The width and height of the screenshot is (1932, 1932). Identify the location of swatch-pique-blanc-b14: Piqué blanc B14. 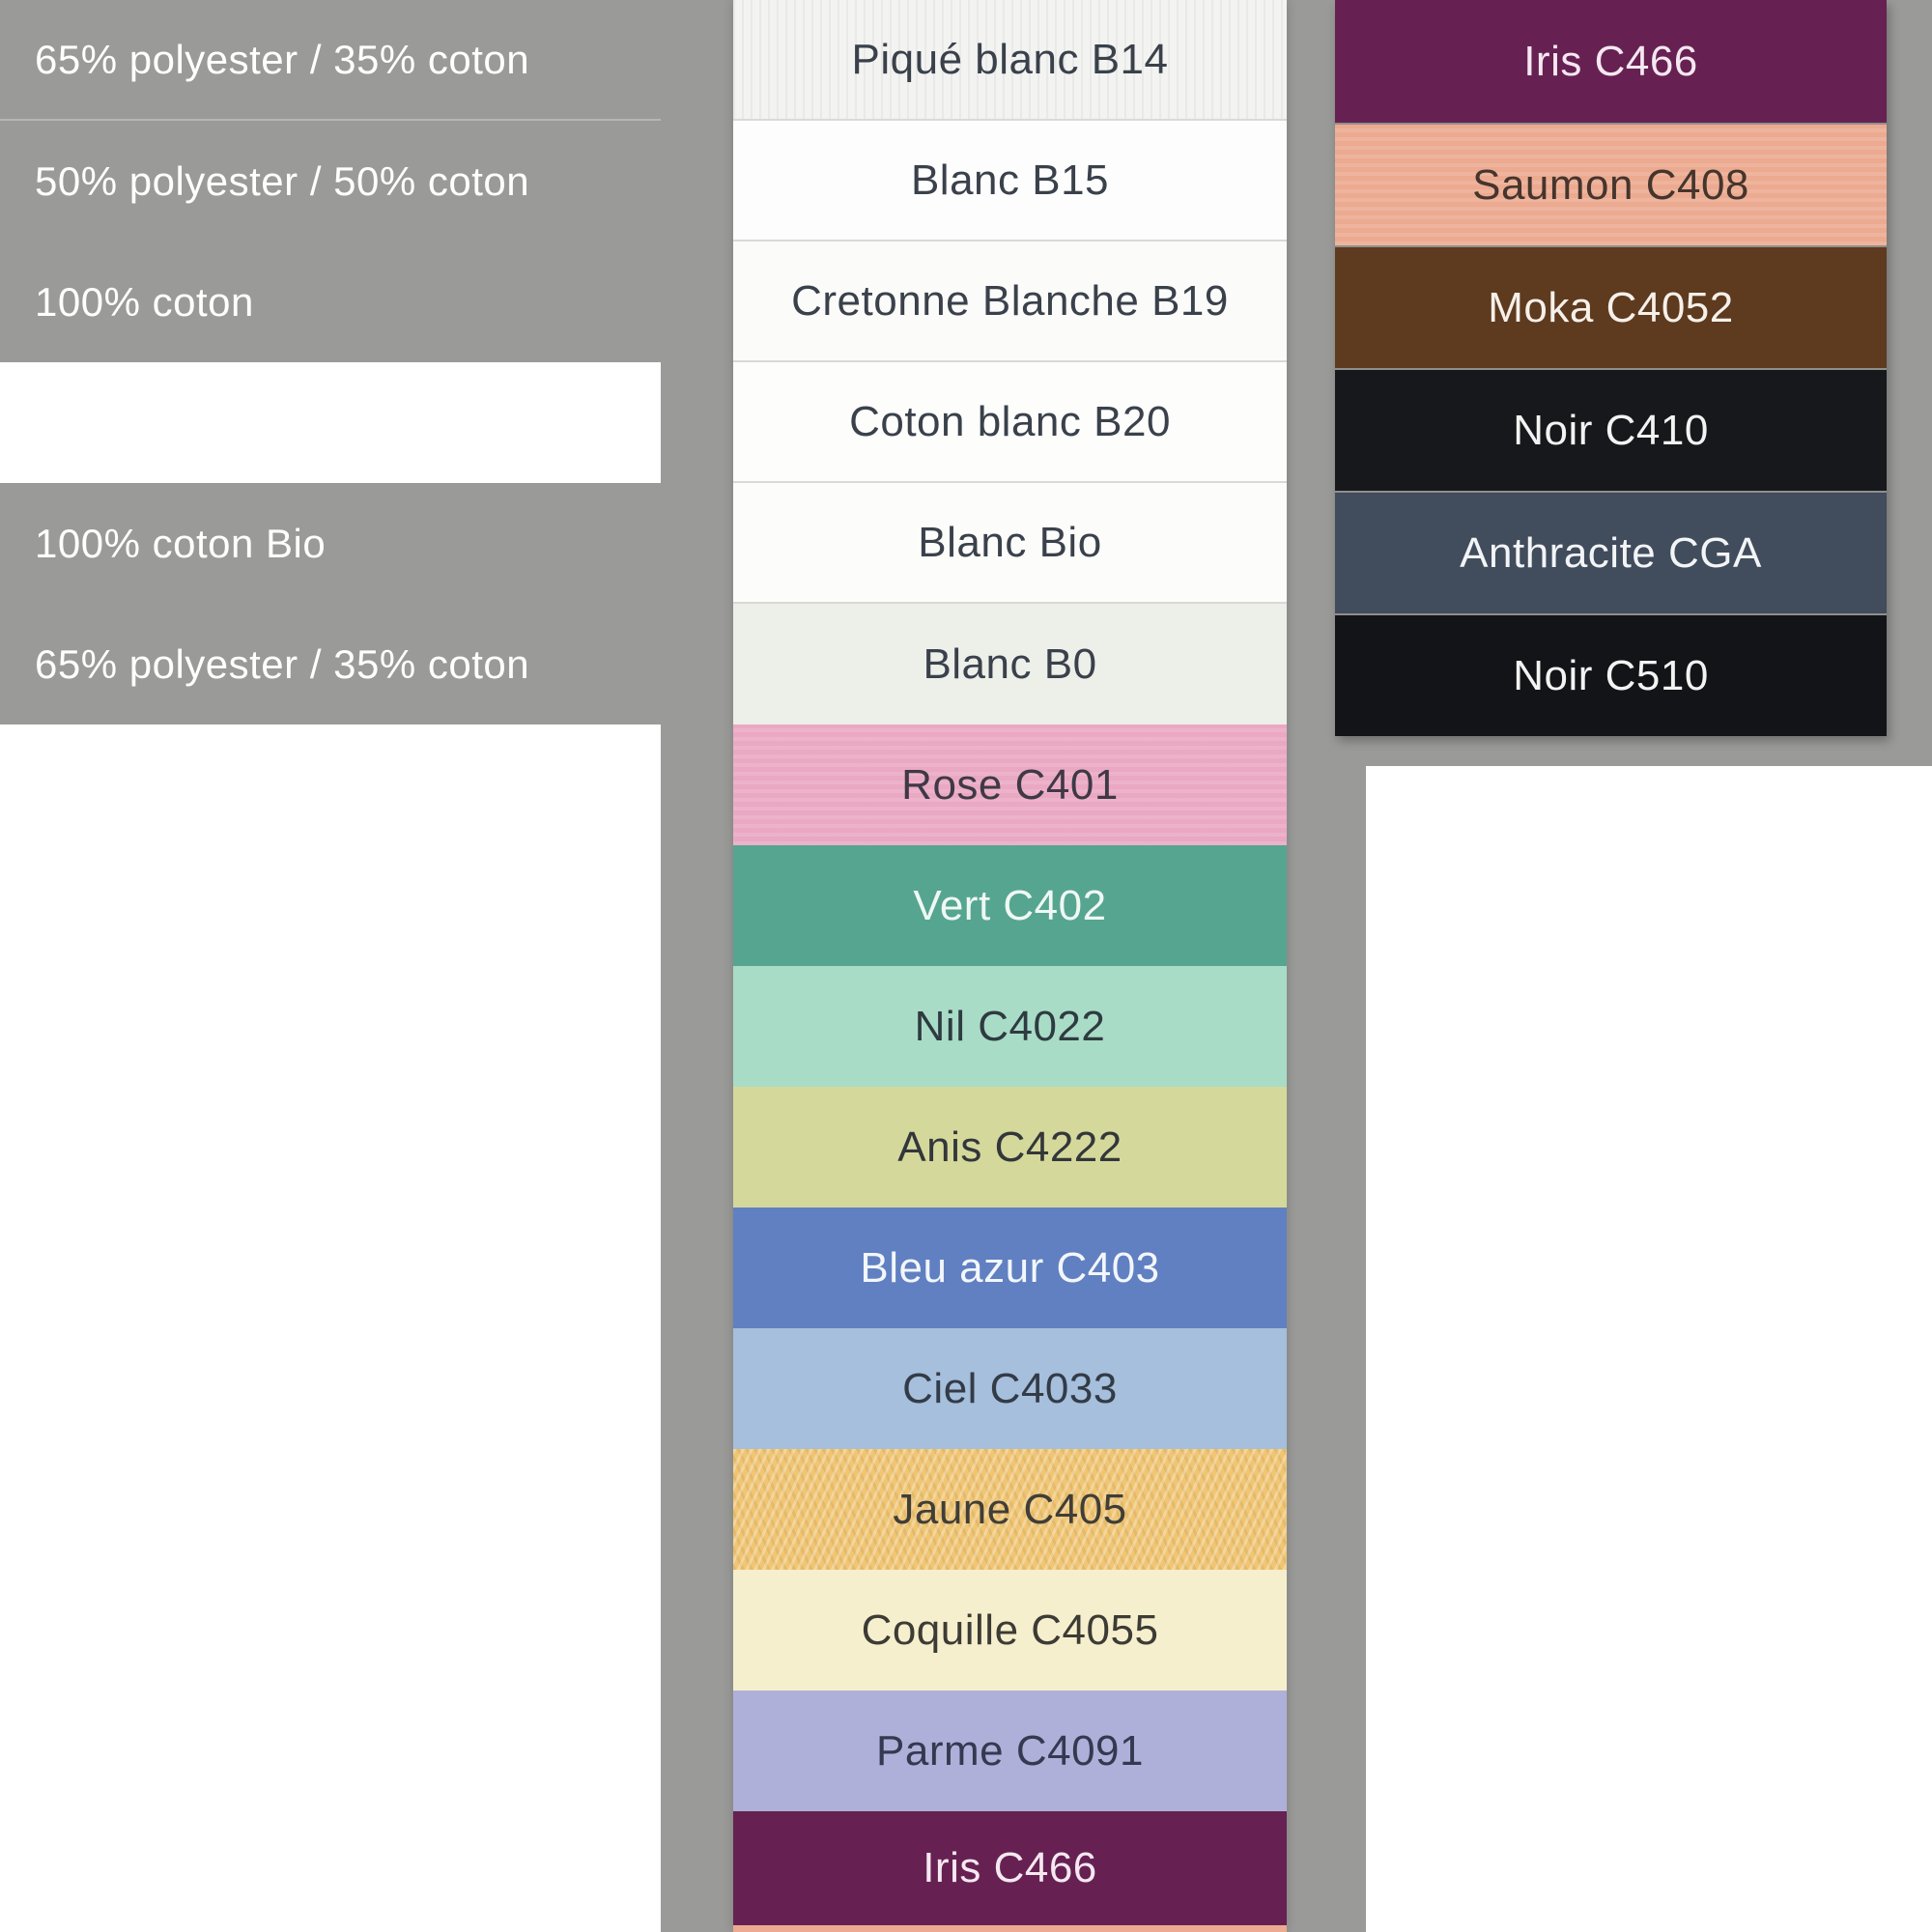
(1010, 60).